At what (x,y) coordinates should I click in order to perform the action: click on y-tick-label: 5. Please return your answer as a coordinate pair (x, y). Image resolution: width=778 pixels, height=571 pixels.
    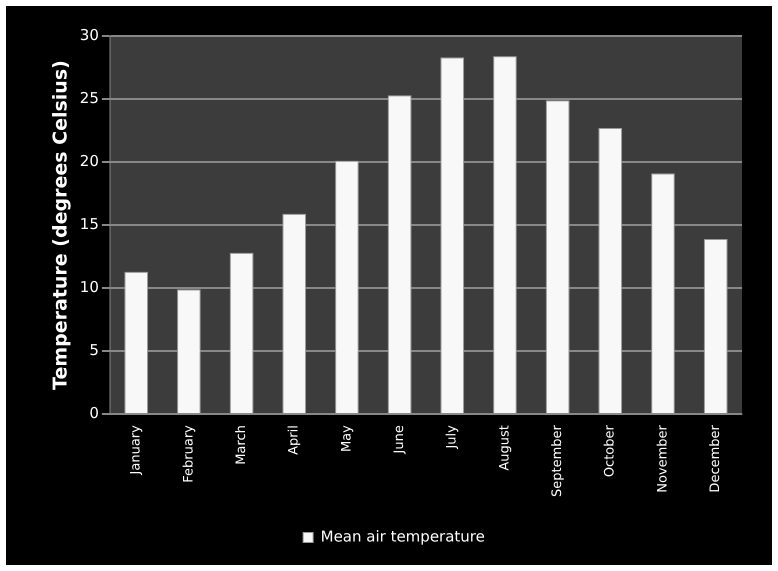
    Looking at the image, I should click on (94, 350).